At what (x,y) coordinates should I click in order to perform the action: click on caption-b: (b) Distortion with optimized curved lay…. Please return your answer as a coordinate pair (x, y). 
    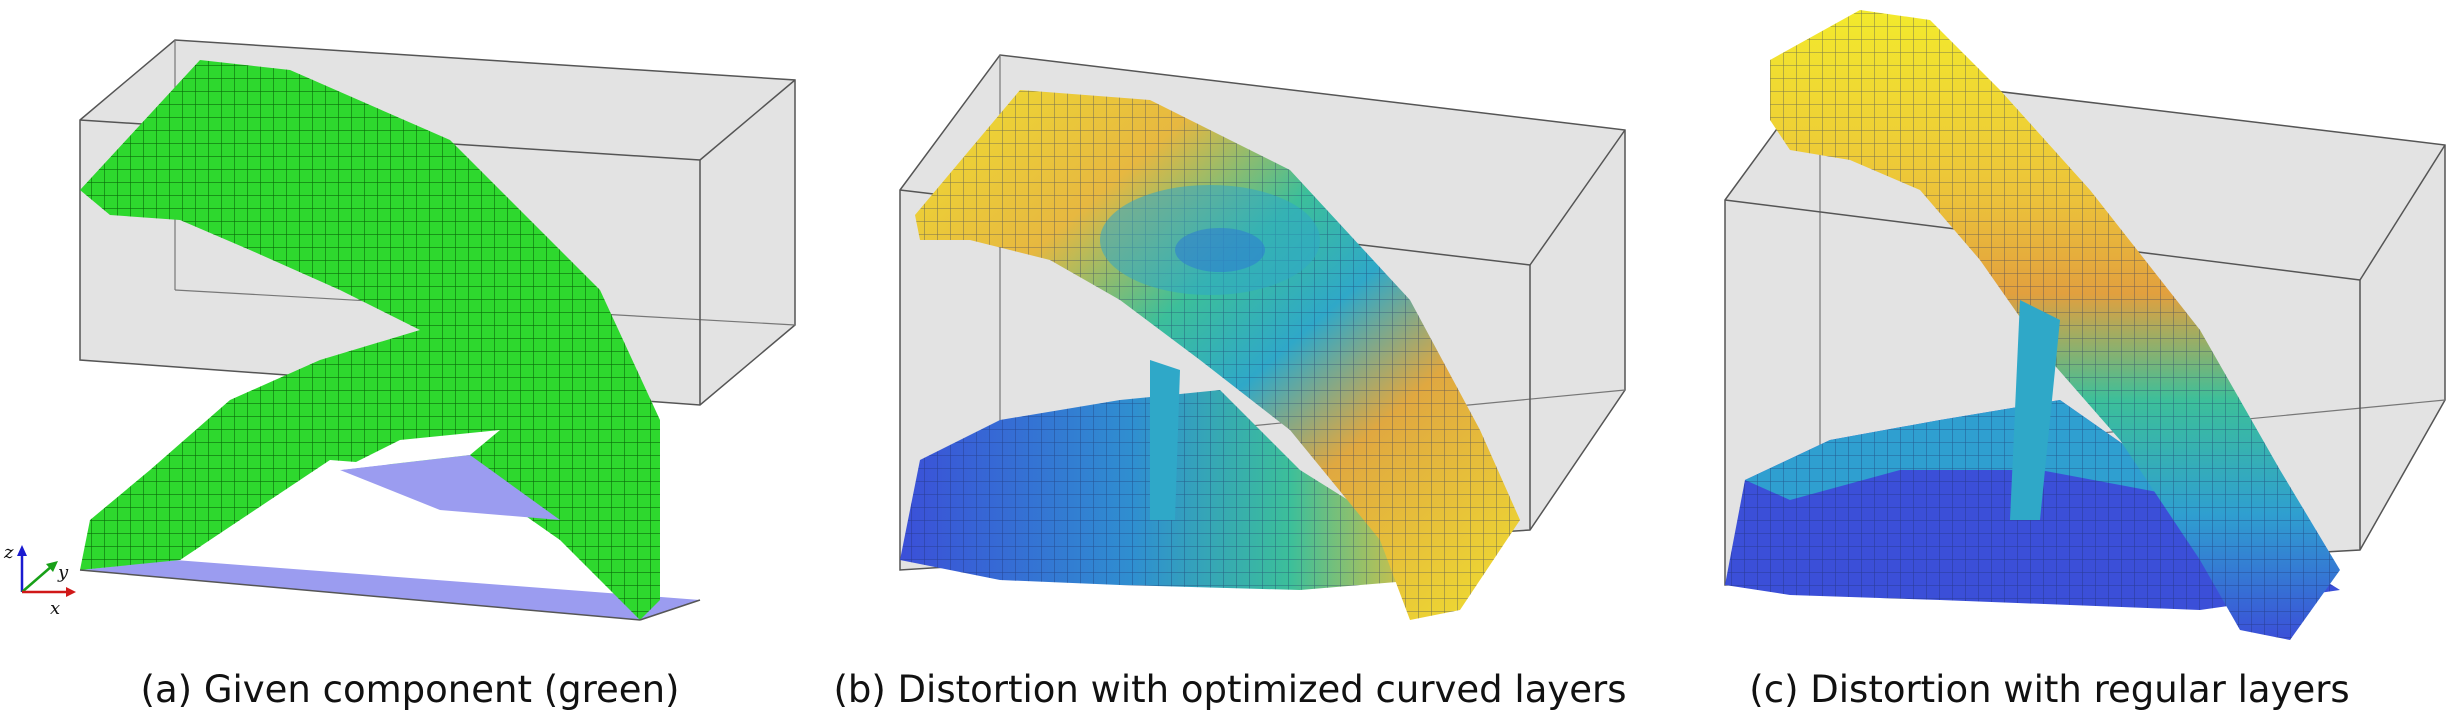
    Looking at the image, I should click on (1230, 689).